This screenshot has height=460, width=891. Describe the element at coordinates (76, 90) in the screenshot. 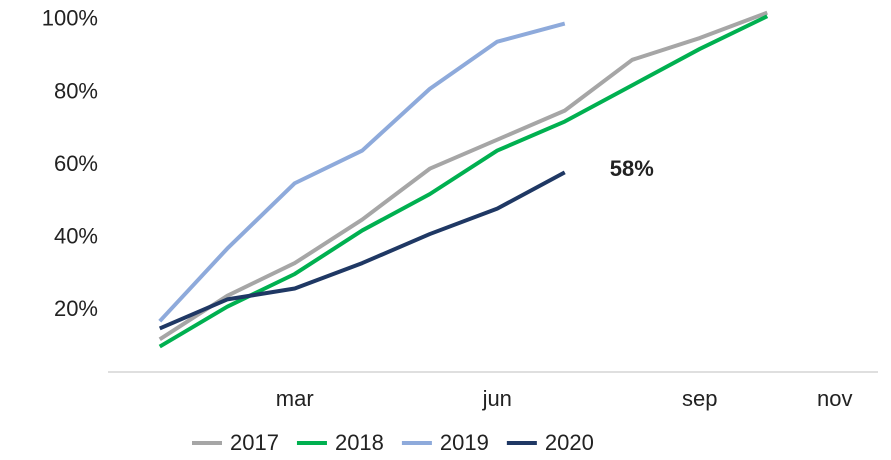

I see `y-tick-label: 80%` at that location.